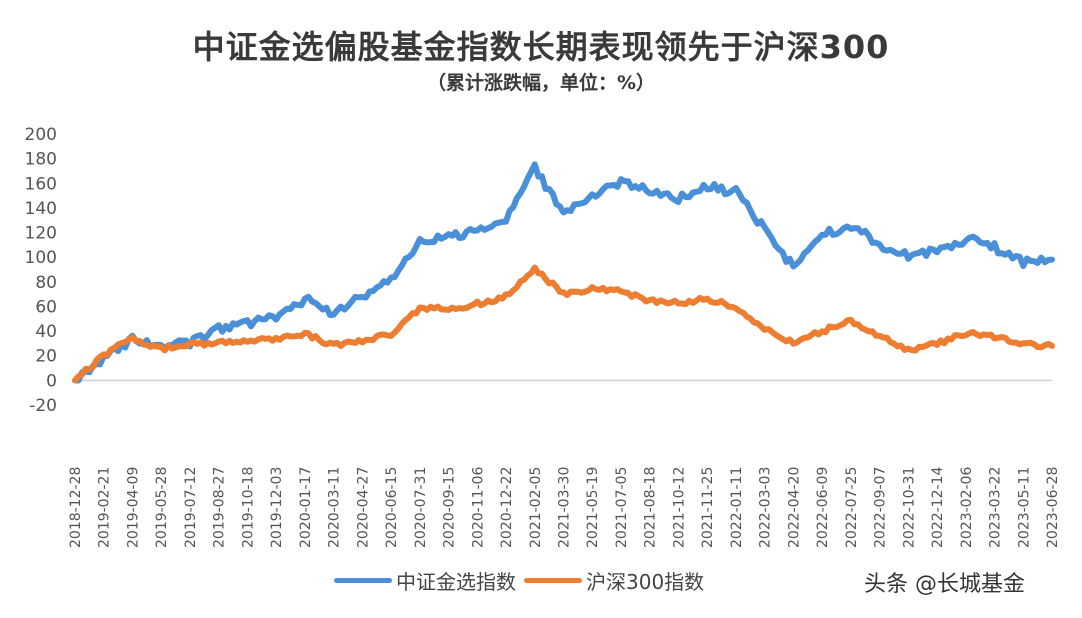 This screenshot has height=618, width=1082. Describe the element at coordinates (737, 507) in the screenshot. I see `x-tick-label: 2022-01-11` at that location.